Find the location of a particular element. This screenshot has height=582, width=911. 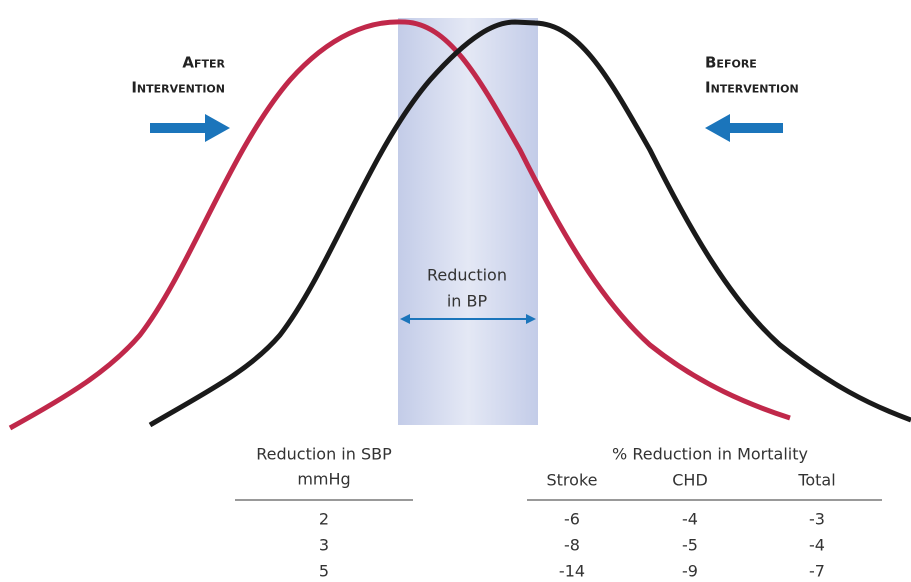

column-header: Total is located at coordinates (816, 480).